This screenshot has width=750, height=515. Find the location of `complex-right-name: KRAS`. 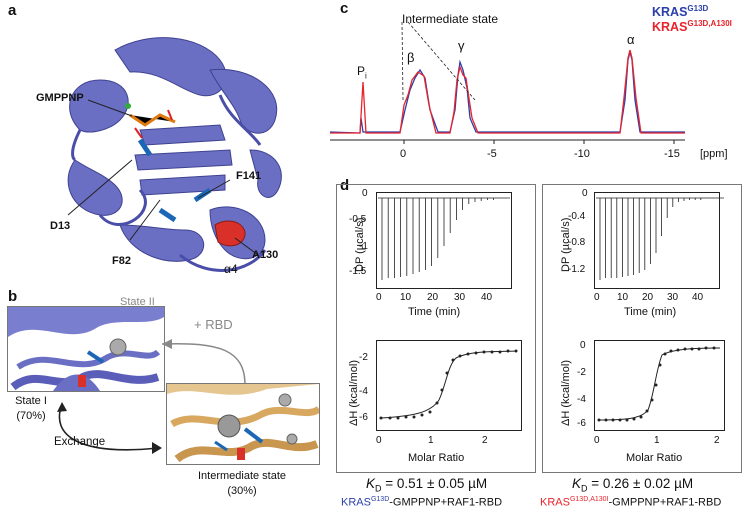

complex-right-name: KRAS is located at coordinates (555, 502).